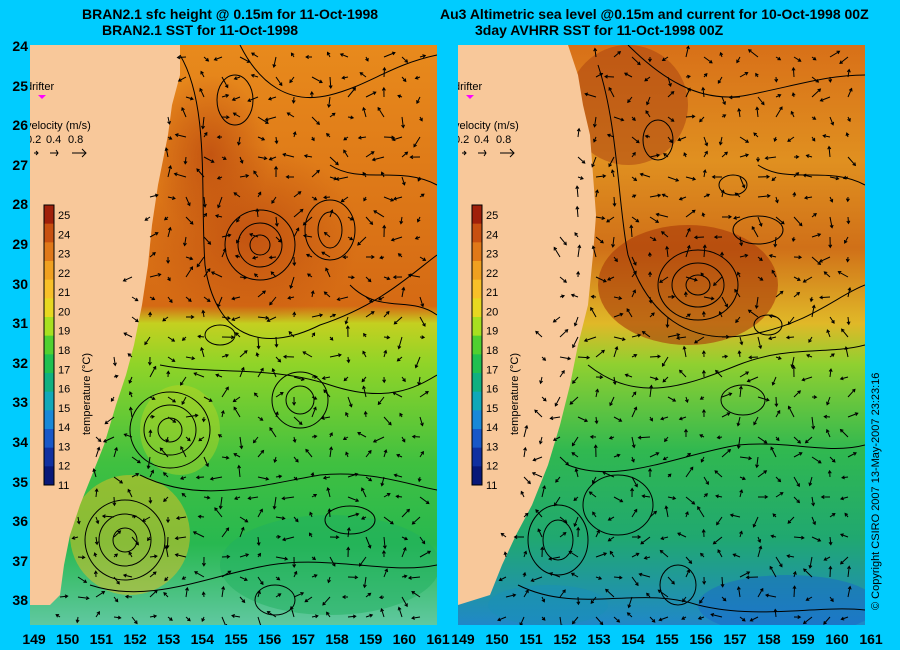 The width and height of the screenshot is (900, 650). Describe the element at coordinates (20, 164) in the screenshot. I see `lat-tick-label: 27` at that location.